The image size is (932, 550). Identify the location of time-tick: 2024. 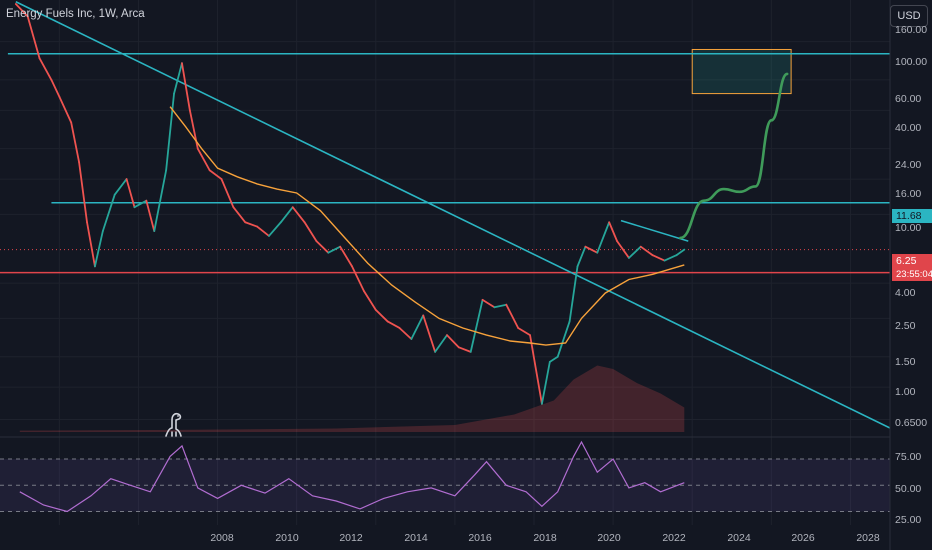
(739, 538).